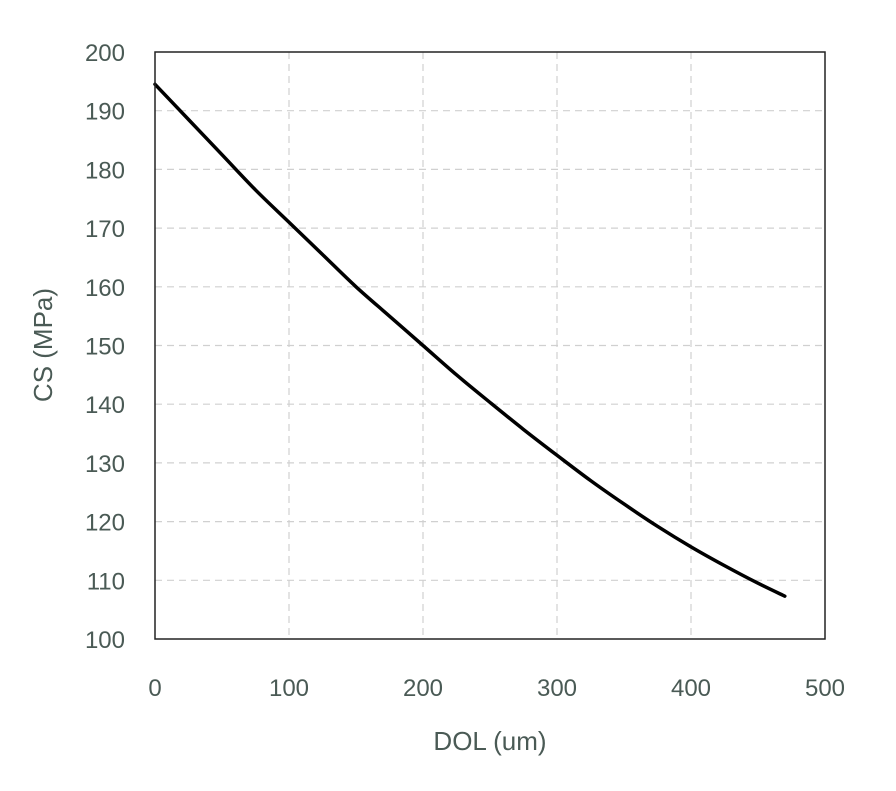 The height and width of the screenshot is (791, 896). What do you see at coordinates (105, 112) in the screenshot?
I see `y-tick-label: 190` at bounding box center [105, 112].